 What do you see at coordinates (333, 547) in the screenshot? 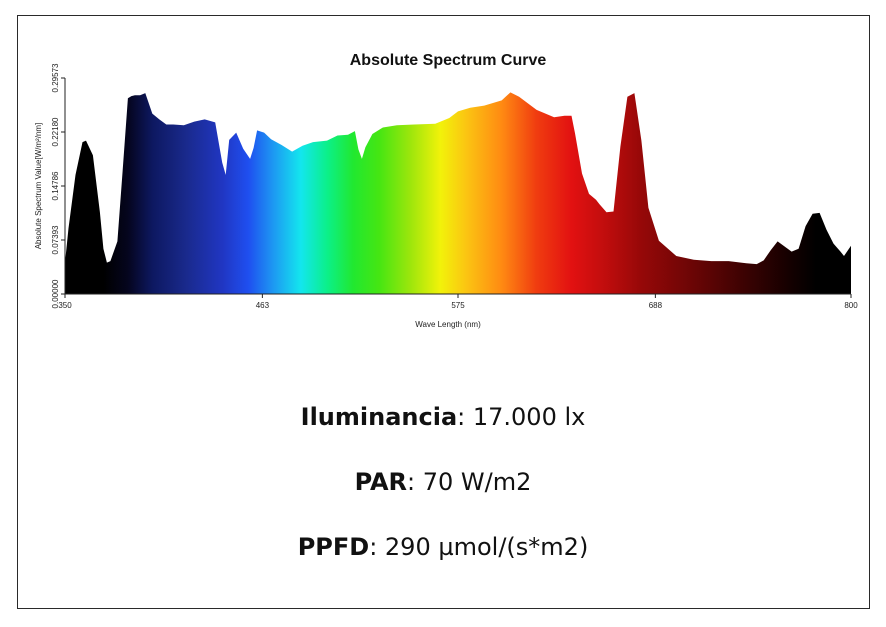
I see `ppfd-label: PPFD` at bounding box center [333, 547].